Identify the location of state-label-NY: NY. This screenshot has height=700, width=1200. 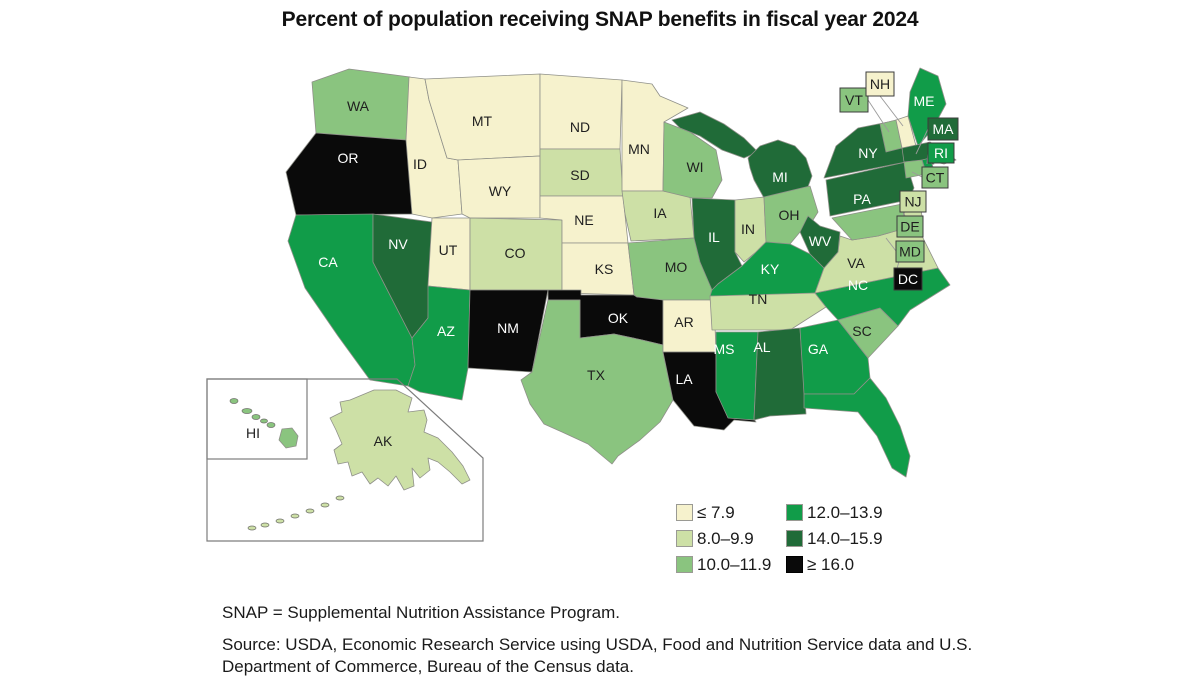
(868, 153).